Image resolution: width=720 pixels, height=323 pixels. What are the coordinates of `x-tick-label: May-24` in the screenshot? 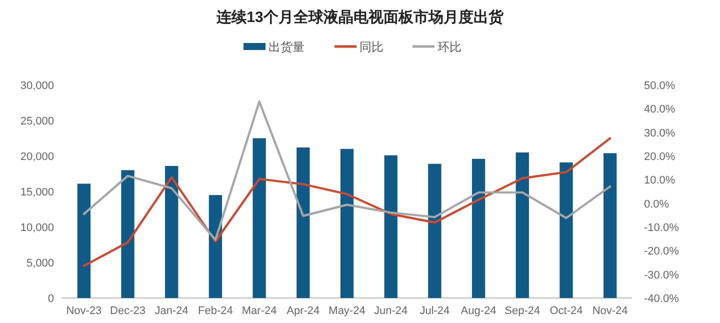 It's located at (347, 311).